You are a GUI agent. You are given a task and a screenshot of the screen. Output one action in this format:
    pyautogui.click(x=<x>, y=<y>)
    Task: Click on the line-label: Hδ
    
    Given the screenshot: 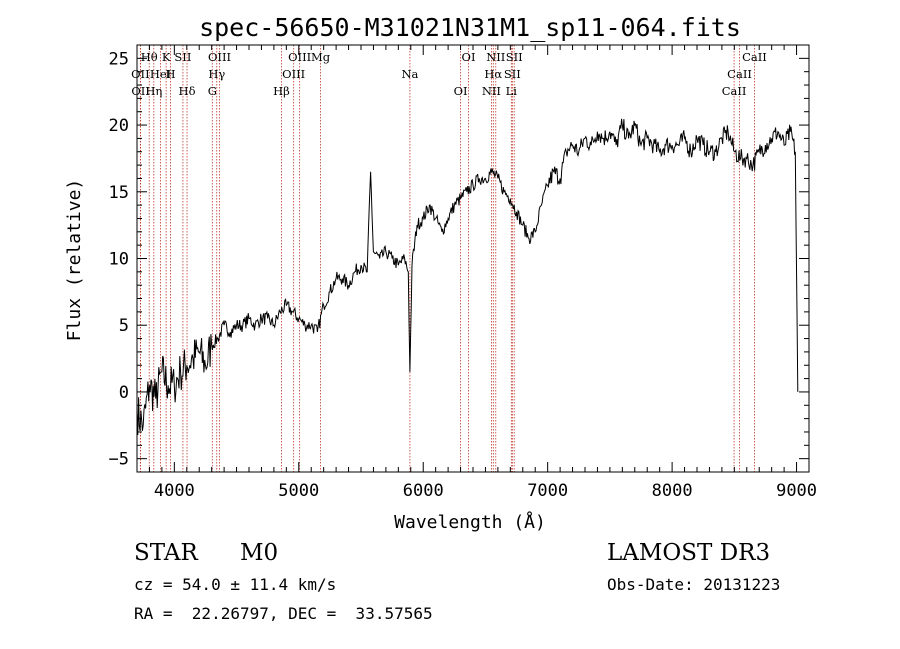 What is the action you would take?
    pyautogui.click(x=187, y=91)
    